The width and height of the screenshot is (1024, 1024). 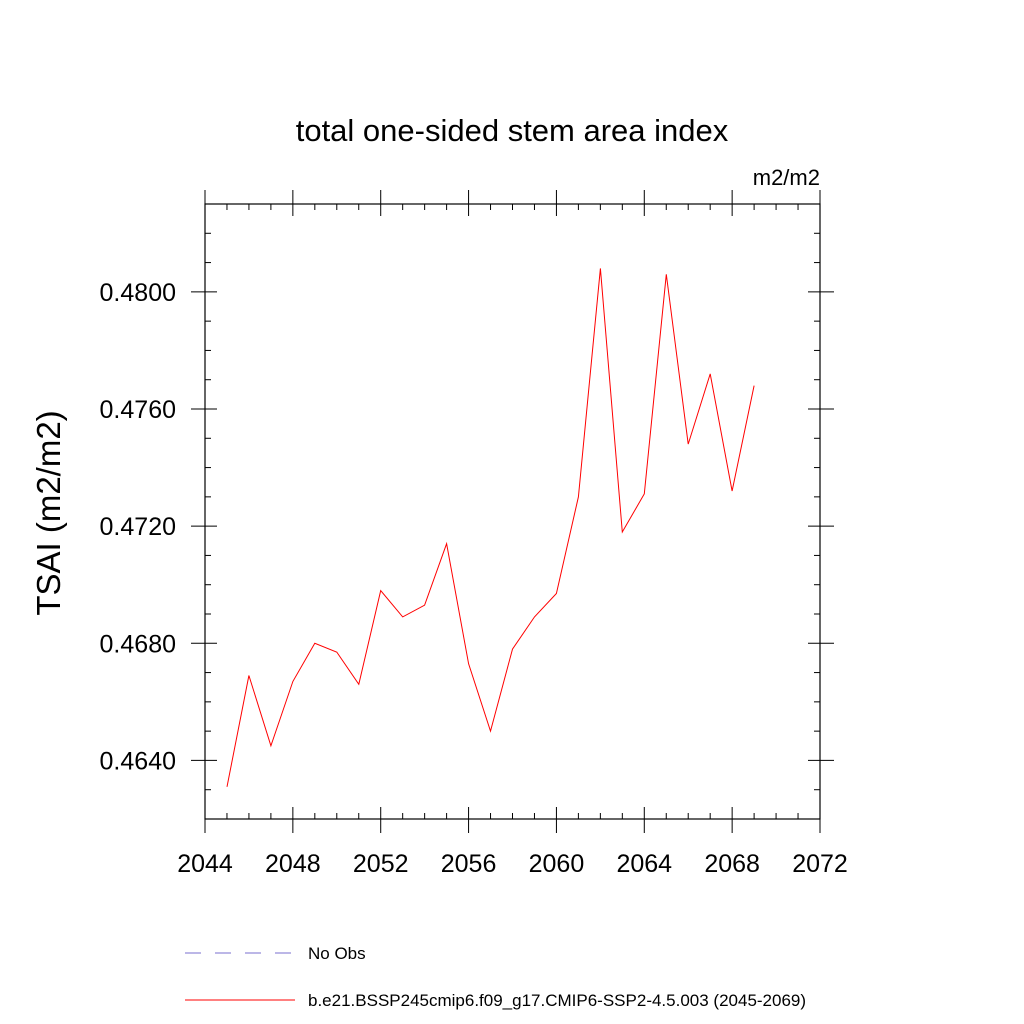 What do you see at coordinates (138, 761) in the screenshot?
I see `y-tick-label: 0.4640` at bounding box center [138, 761].